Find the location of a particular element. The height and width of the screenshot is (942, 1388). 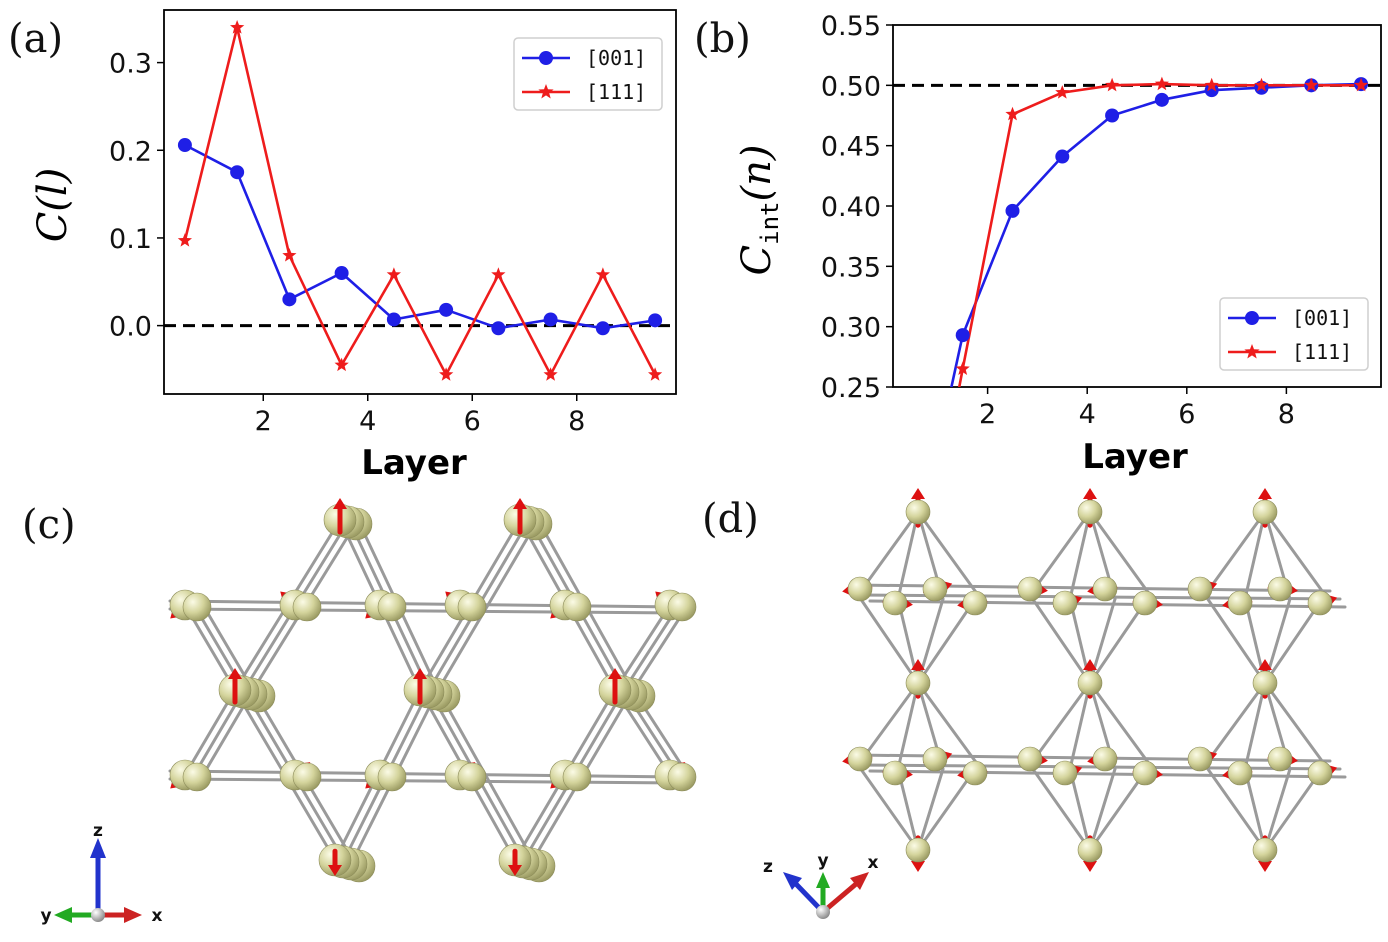

axis-origin-c is located at coordinates (98, 915).